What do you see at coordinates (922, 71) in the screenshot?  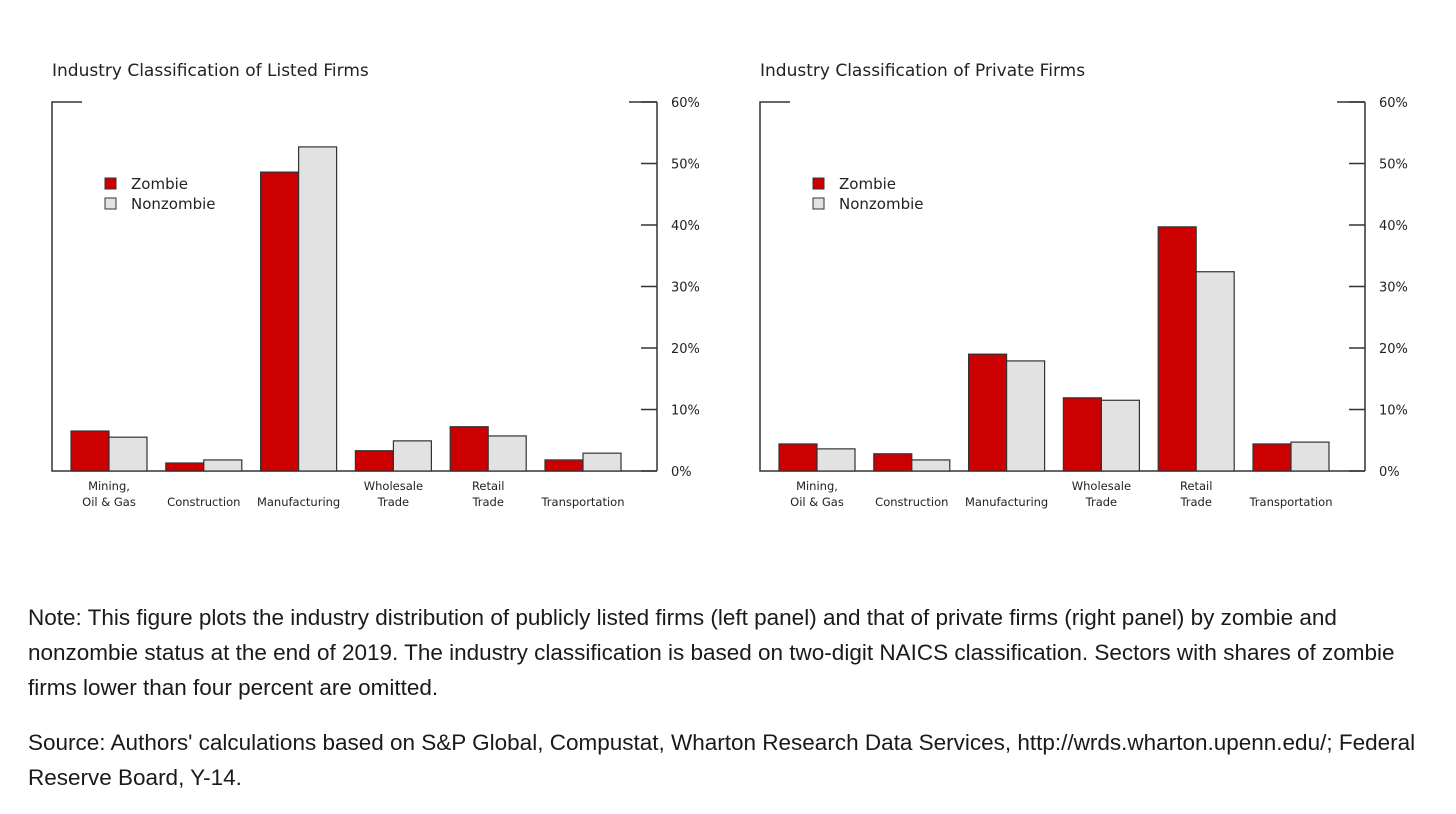 I see `chart-title: Industry Classification of Private Firms` at bounding box center [922, 71].